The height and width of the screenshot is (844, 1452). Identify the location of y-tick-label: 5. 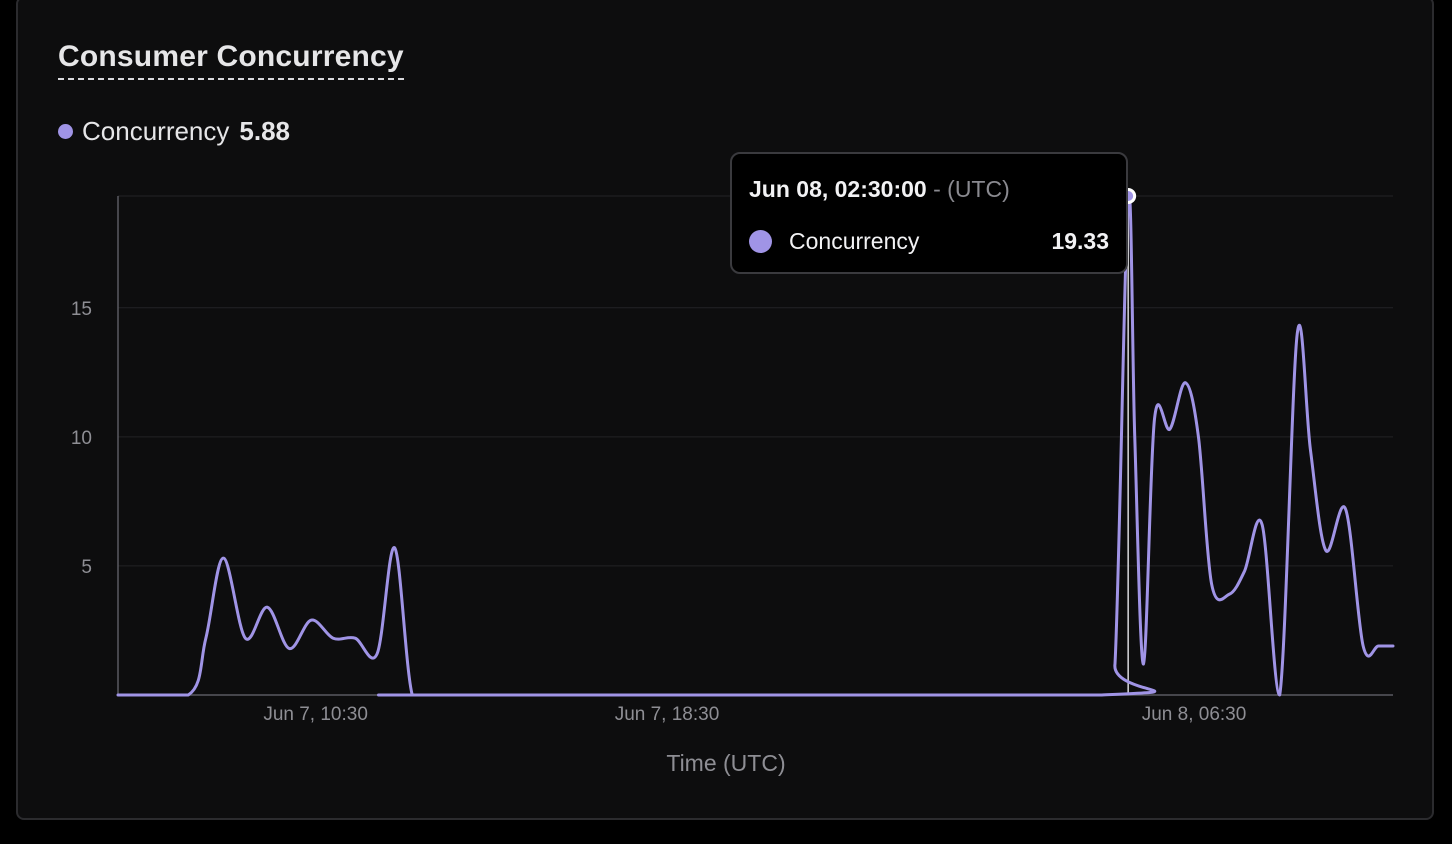
(86, 567).